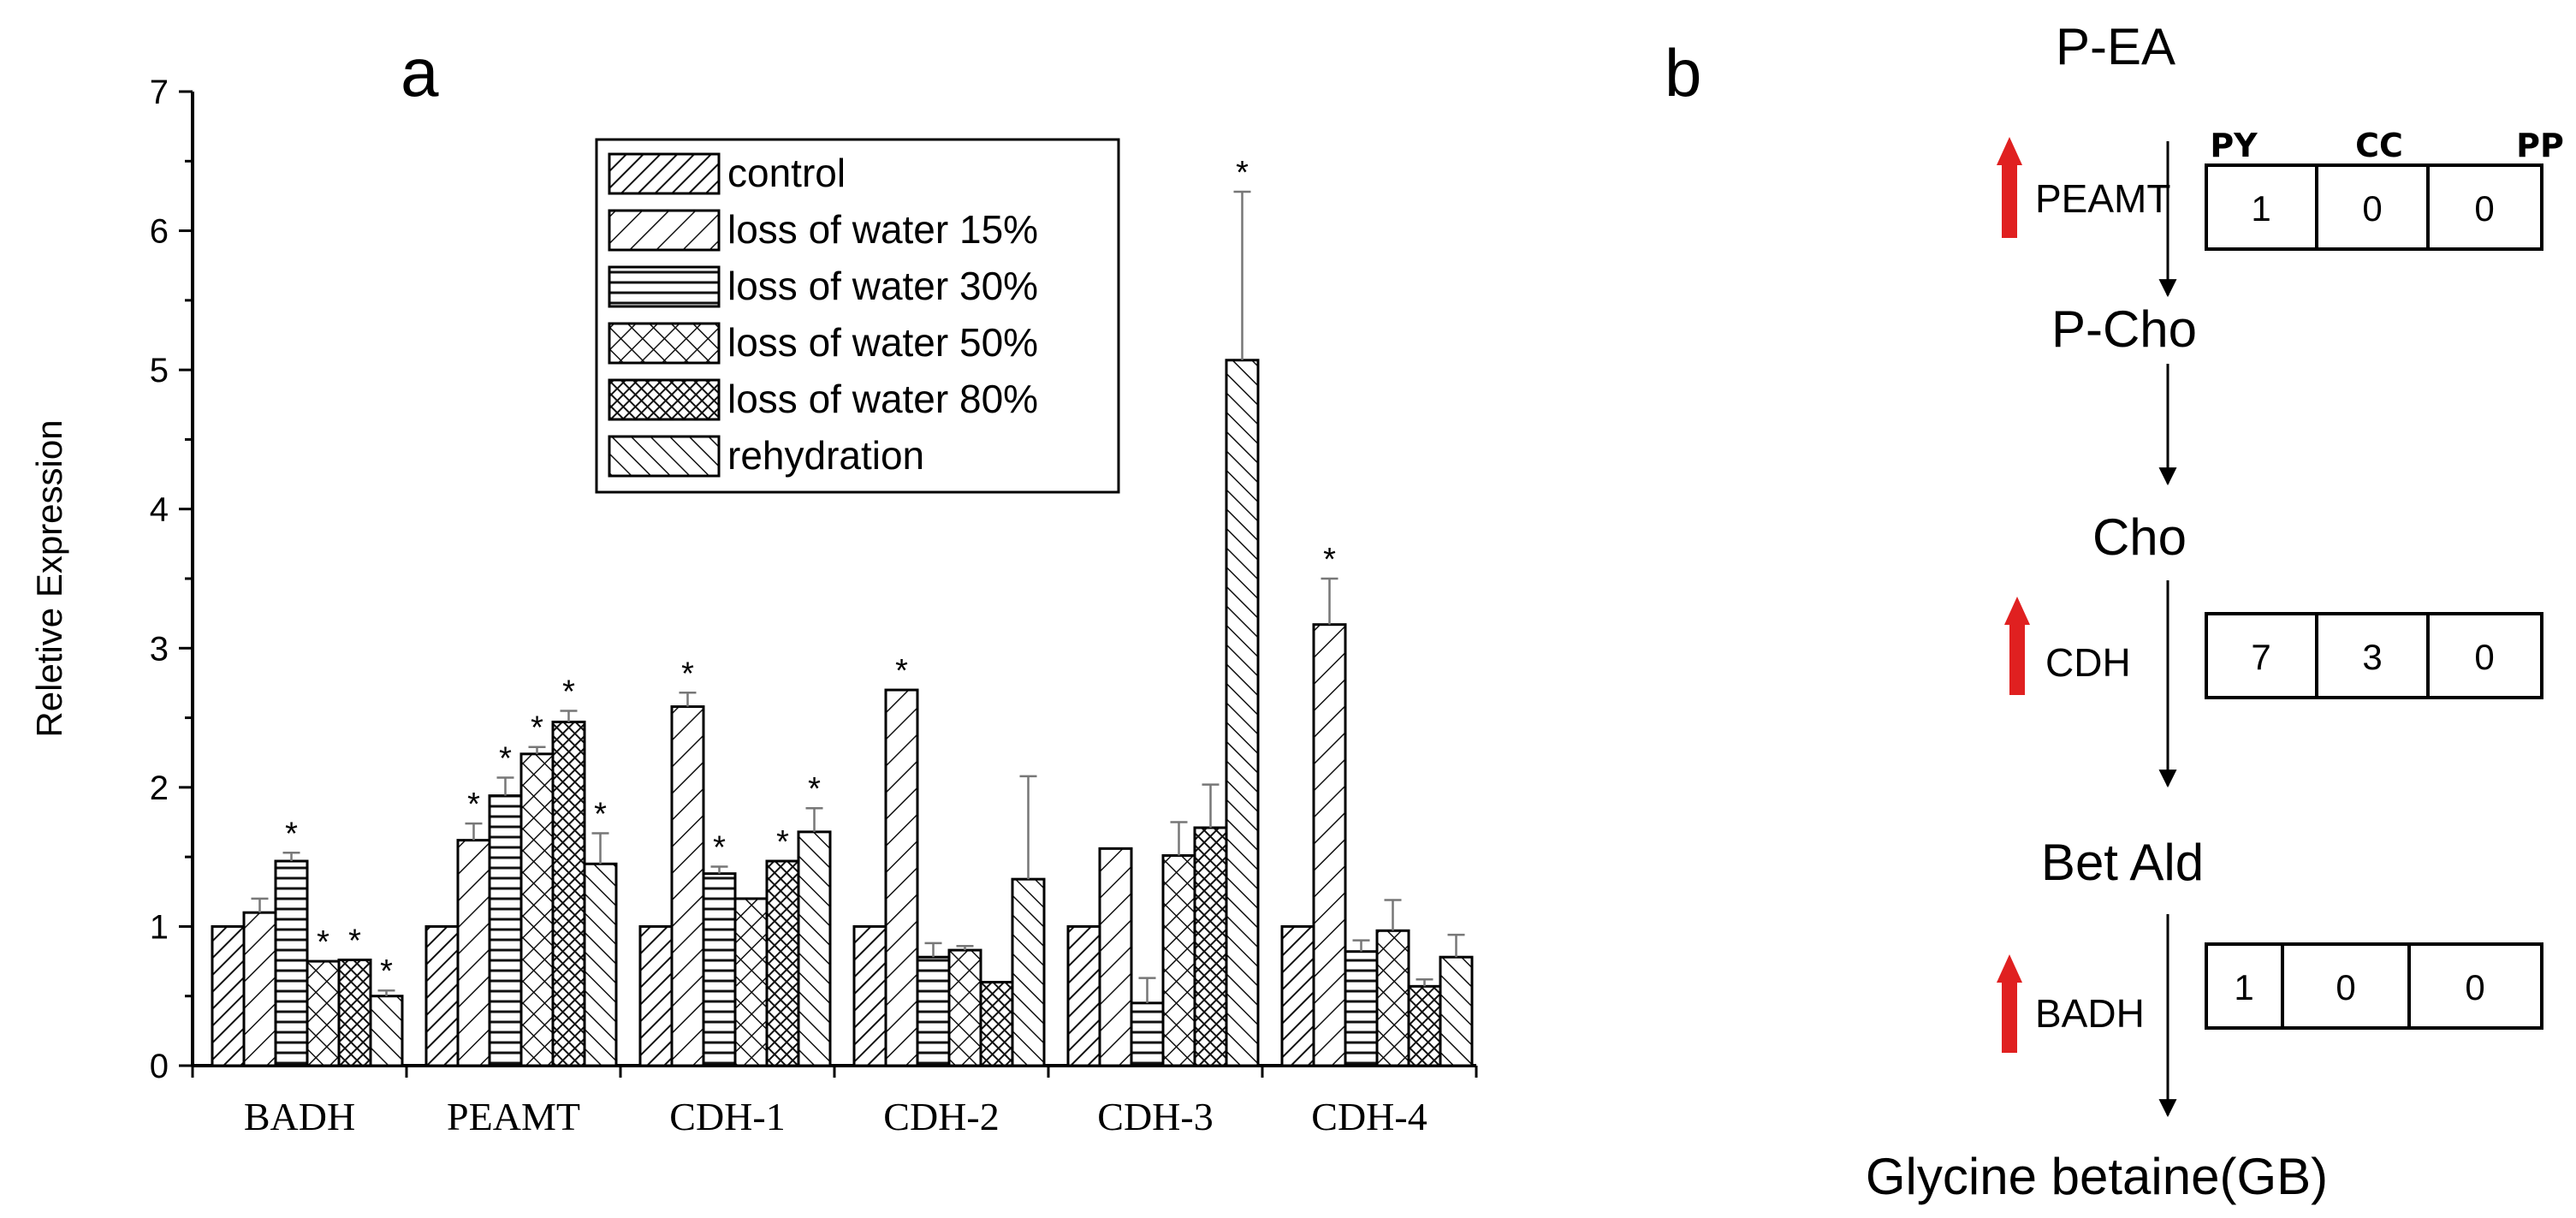  What do you see at coordinates (2088, 662) in the screenshot?
I see `enzyme-label-cdh: CDH` at bounding box center [2088, 662].